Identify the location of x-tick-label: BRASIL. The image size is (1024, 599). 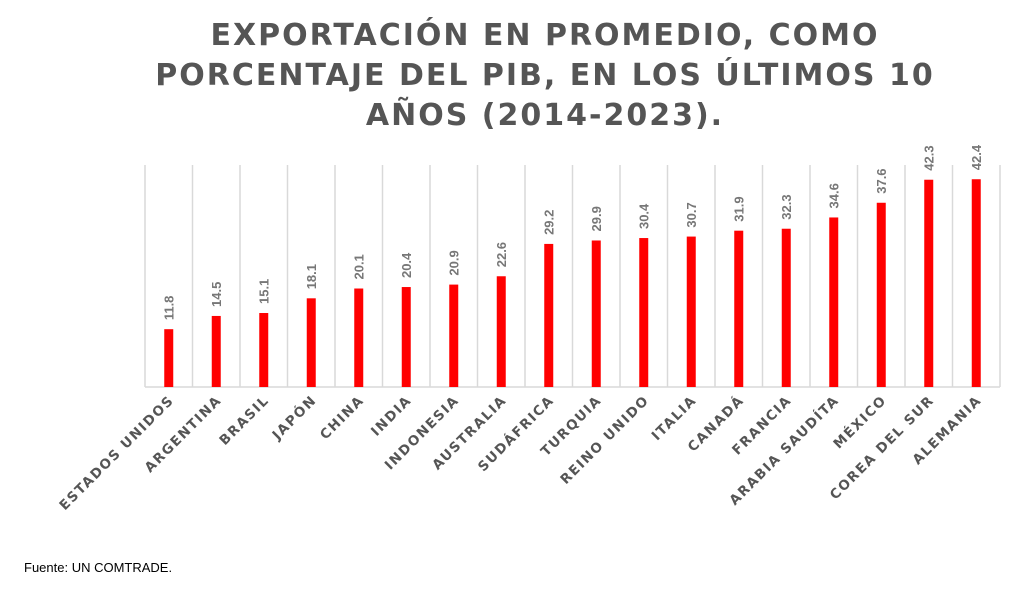
(244, 421).